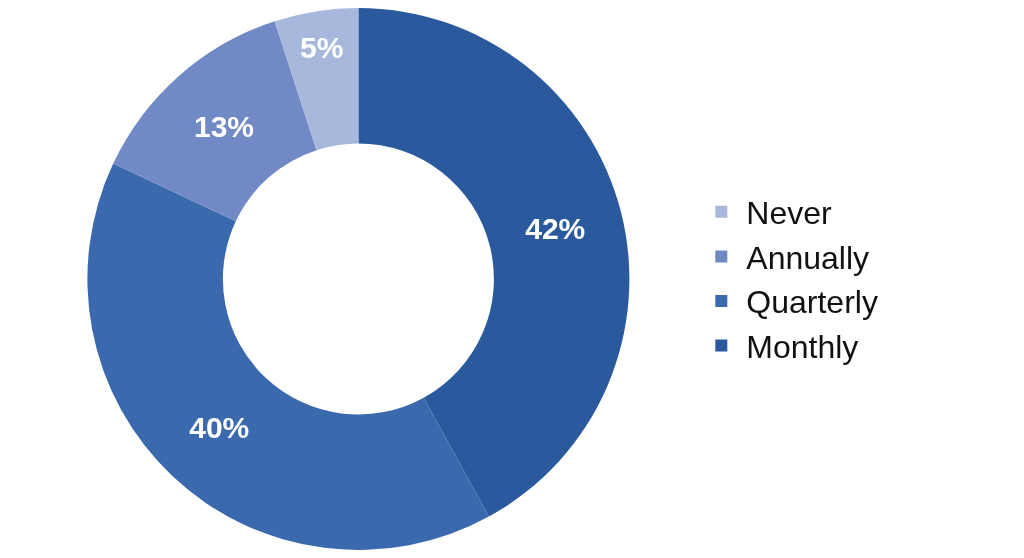 The image size is (1024, 558). I want to click on data-label: 42%, so click(555, 228).